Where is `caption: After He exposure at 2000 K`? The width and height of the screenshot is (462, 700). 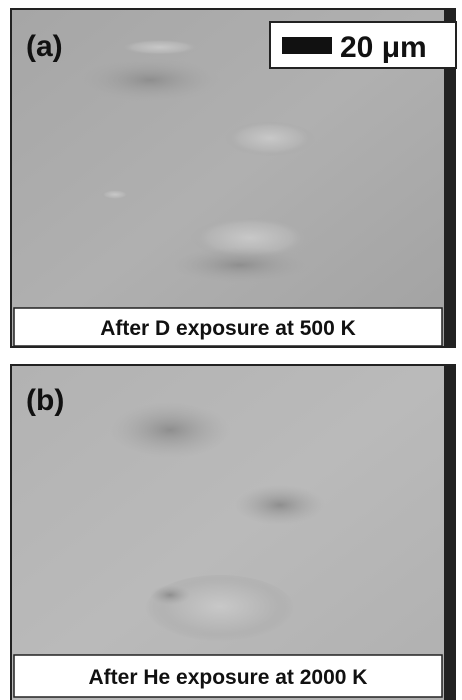
caption: After He exposure at 2000 K is located at coordinates (228, 677).